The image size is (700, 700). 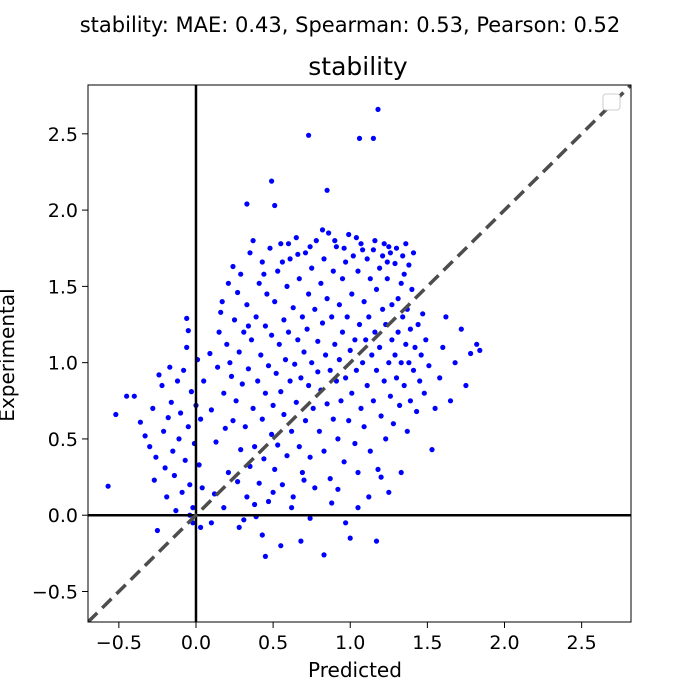 What do you see at coordinates (355, 670) in the screenshot?
I see `x-axis-label: Predicted` at bounding box center [355, 670].